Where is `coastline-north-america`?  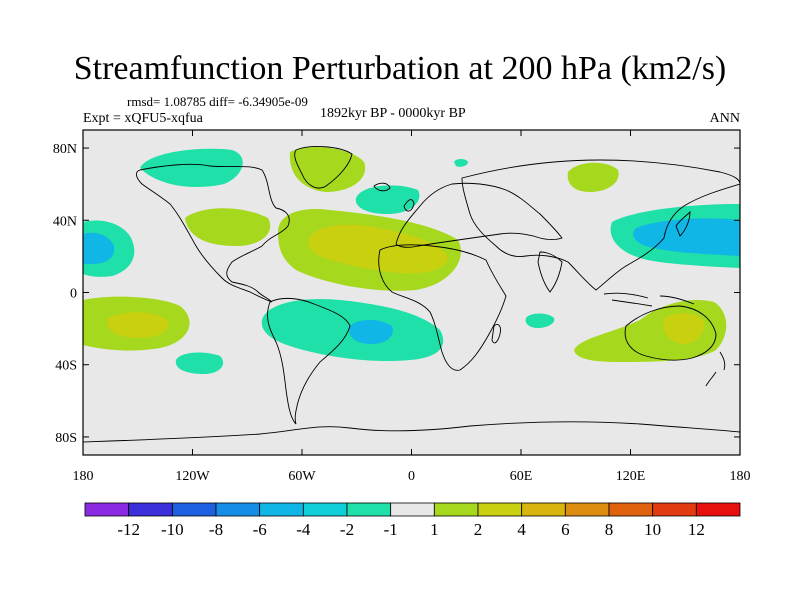
coastline-north-america is located at coordinates (212, 233).